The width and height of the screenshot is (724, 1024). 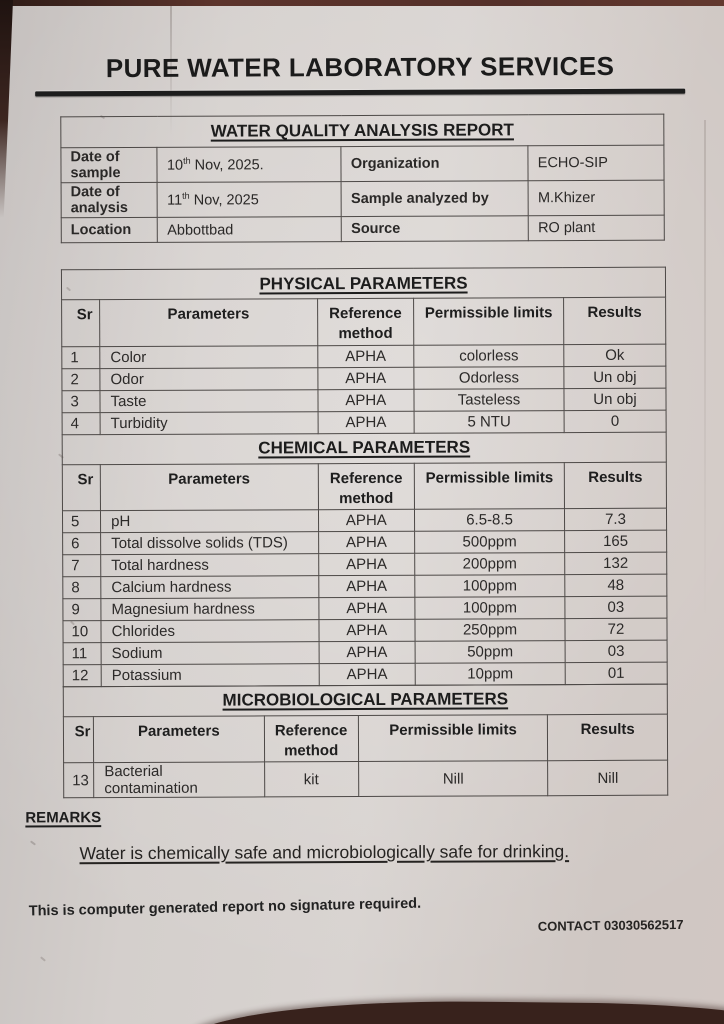 What do you see at coordinates (490, 674) in the screenshot?
I see `cell-limit: 10ppm` at bounding box center [490, 674].